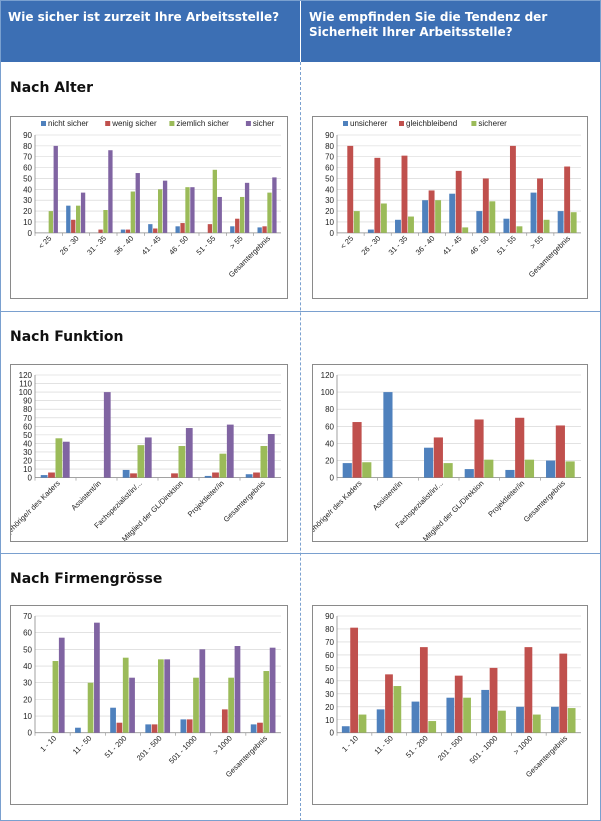 This screenshot has height=821, width=601. What do you see at coordinates (523, 745) in the screenshot?
I see `x-tick-label: > 1000` at bounding box center [523, 745].